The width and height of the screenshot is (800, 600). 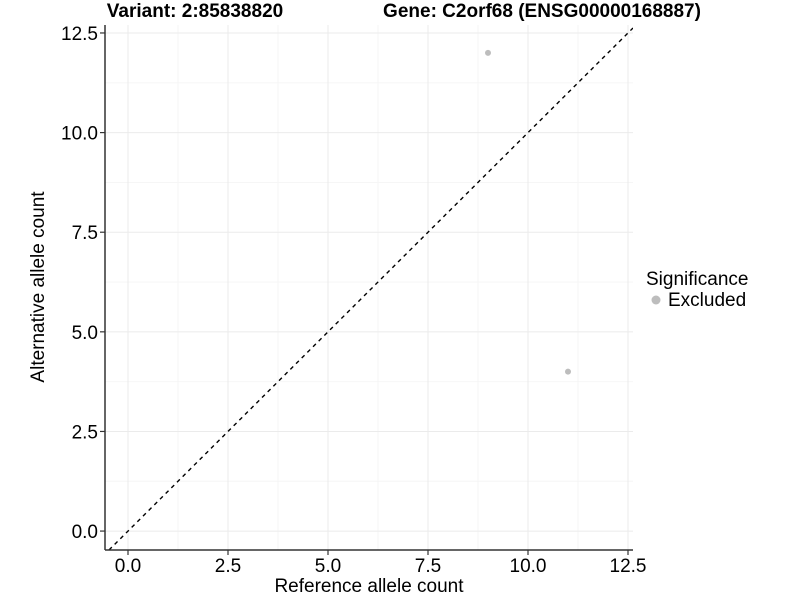 I want to click on x-tick-label: 12.5, so click(x=628, y=566).